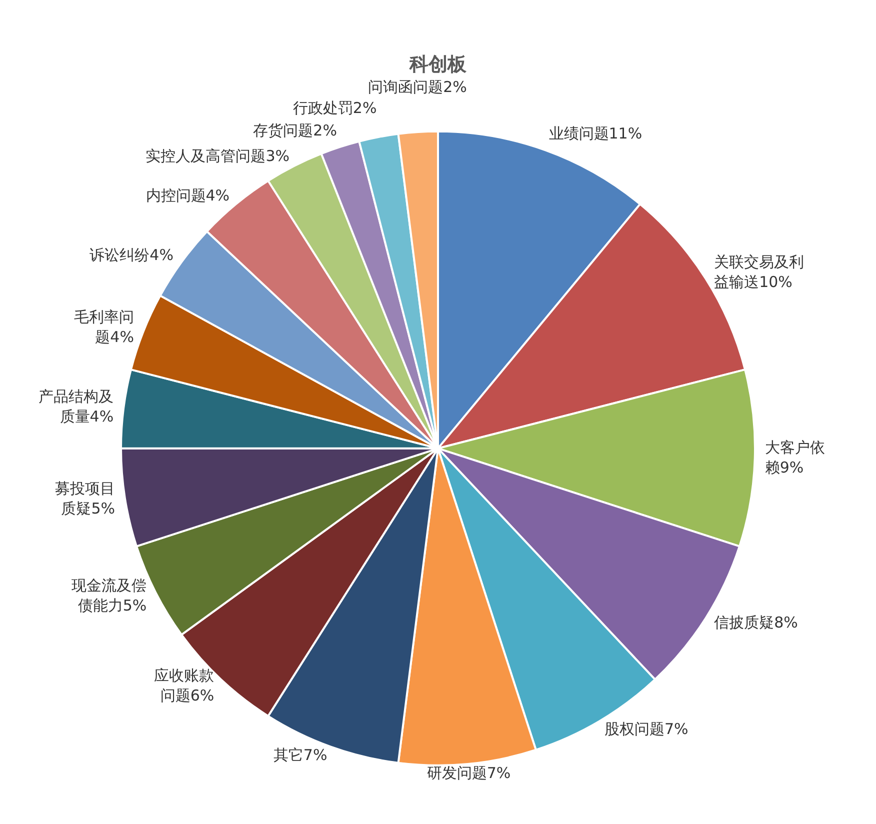  What do you see at coordinates (794, 457) in the screenshot?
I see `slice-label: 大客户依赖9%` at bounding box center [794, 457].